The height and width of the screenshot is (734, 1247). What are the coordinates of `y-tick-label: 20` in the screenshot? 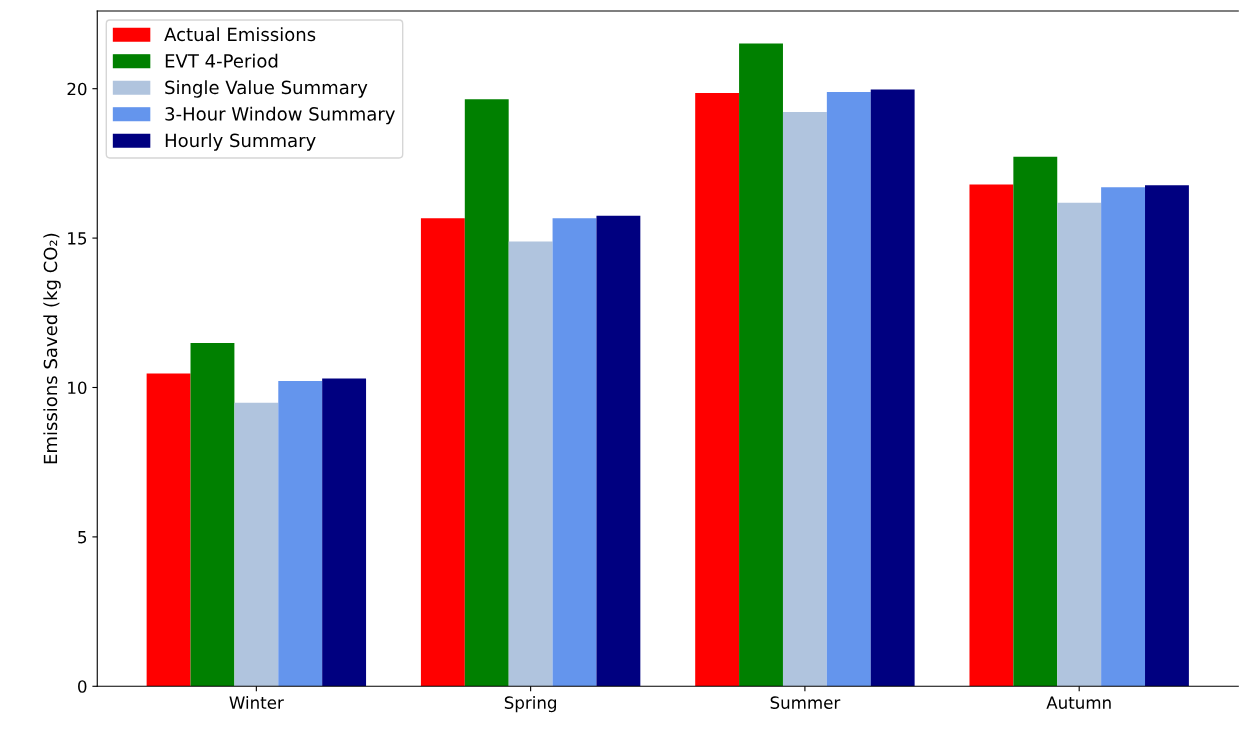 It's located at (77, 89).